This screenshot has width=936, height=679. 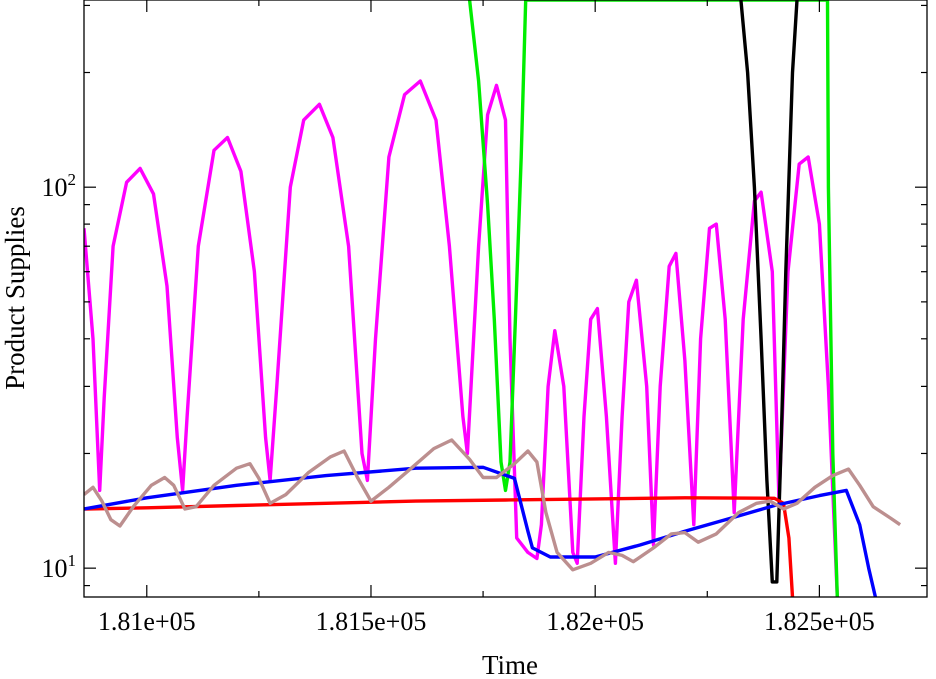 What do you see at coordinates (371, 621) in the screenshot?
I see `x-tick-label: 1.815e+05` at bounding box center [371, 621].